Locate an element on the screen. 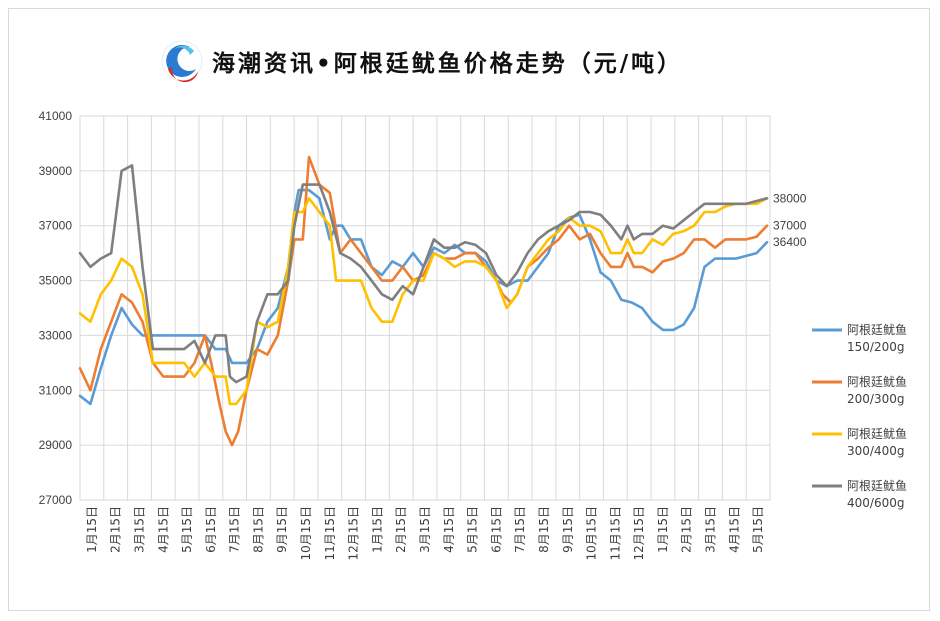 This screenshot has height=621, width=940. end-label: 38000 is located at coordinates (790, 198).